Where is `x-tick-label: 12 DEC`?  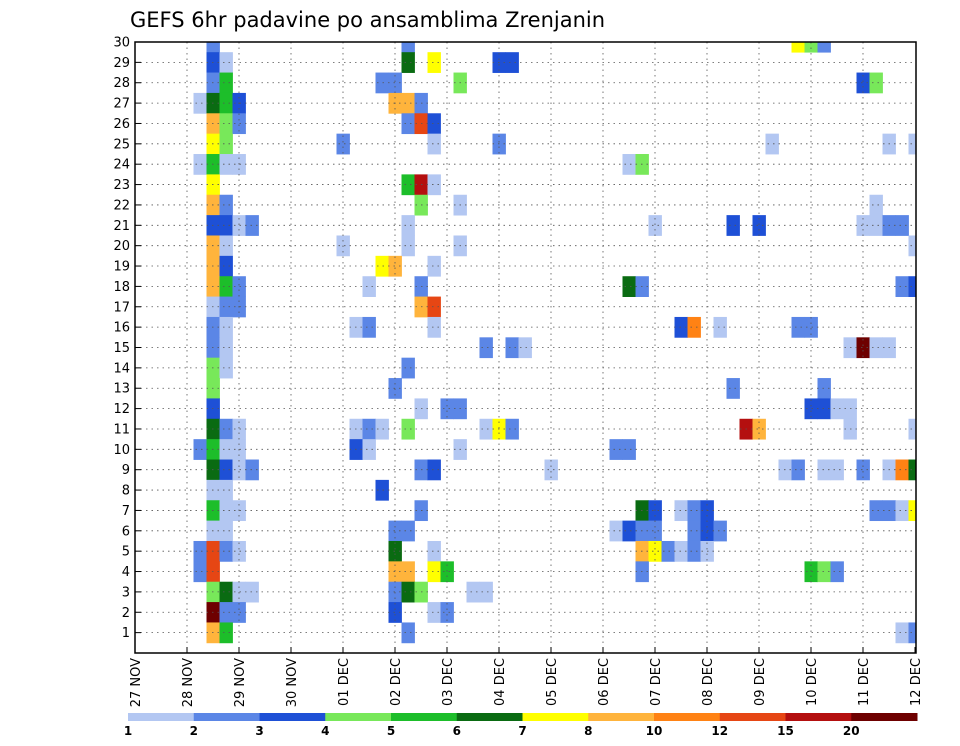
x-tick-label: 12 DEC is located at coordinates (916, 682).